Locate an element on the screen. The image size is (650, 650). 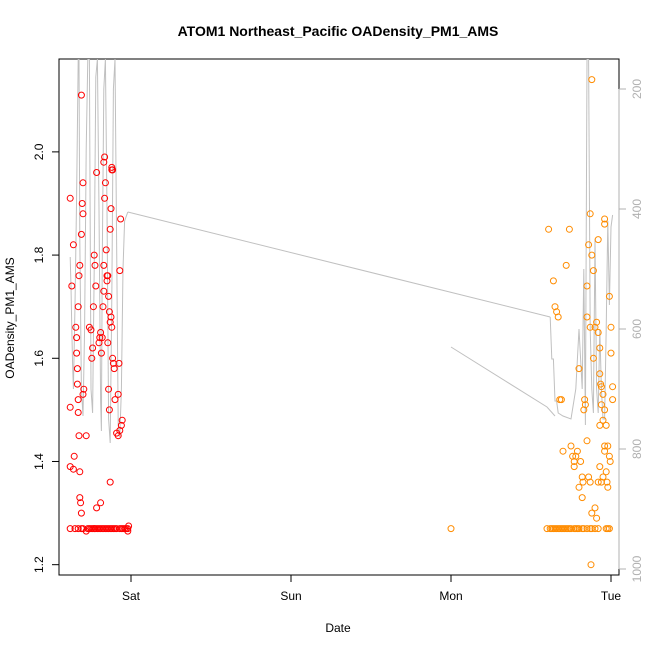
y-axis: 1.2 1.4 1.6 1.8 2.0 is located at coordinates (46, 358).